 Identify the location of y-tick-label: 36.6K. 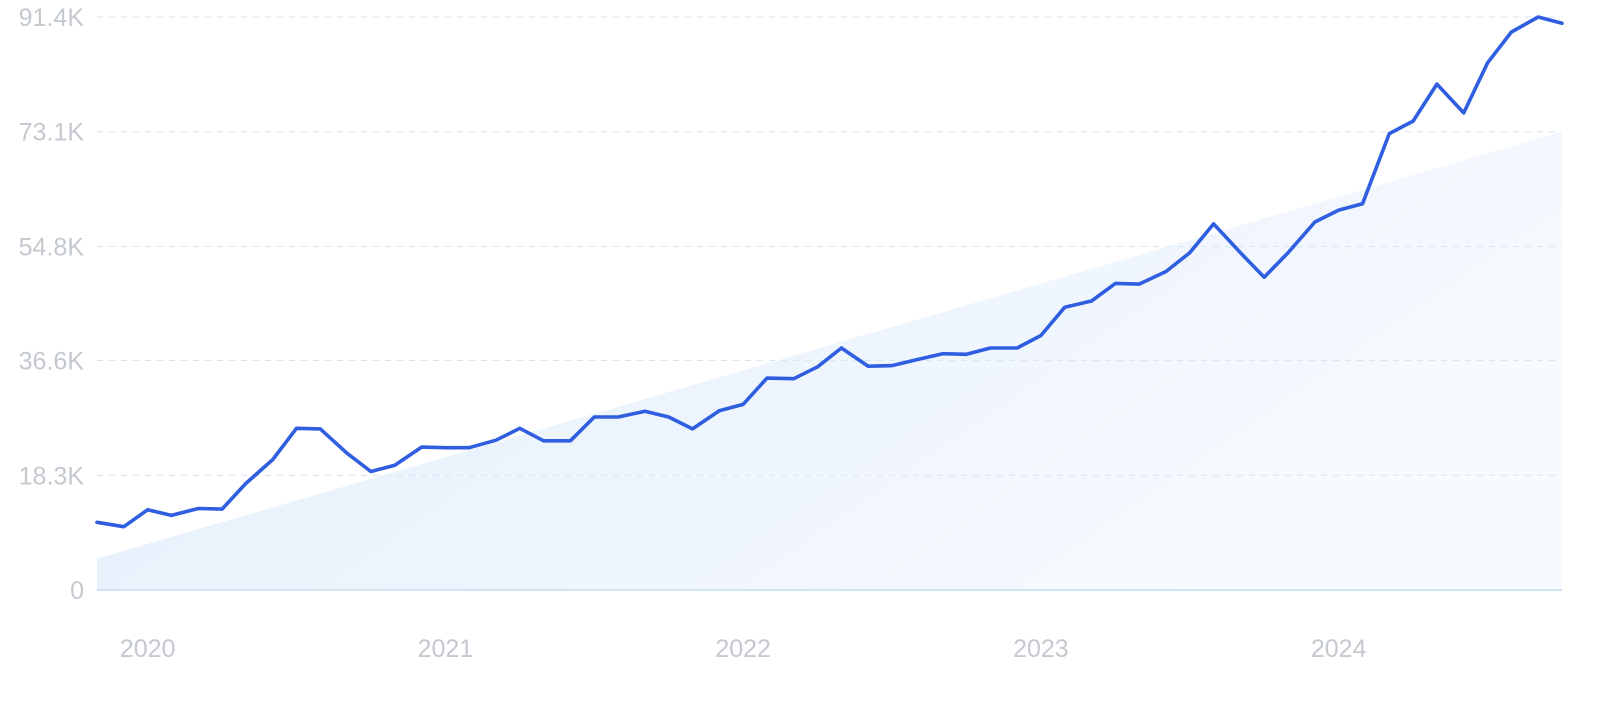
(52, 362).